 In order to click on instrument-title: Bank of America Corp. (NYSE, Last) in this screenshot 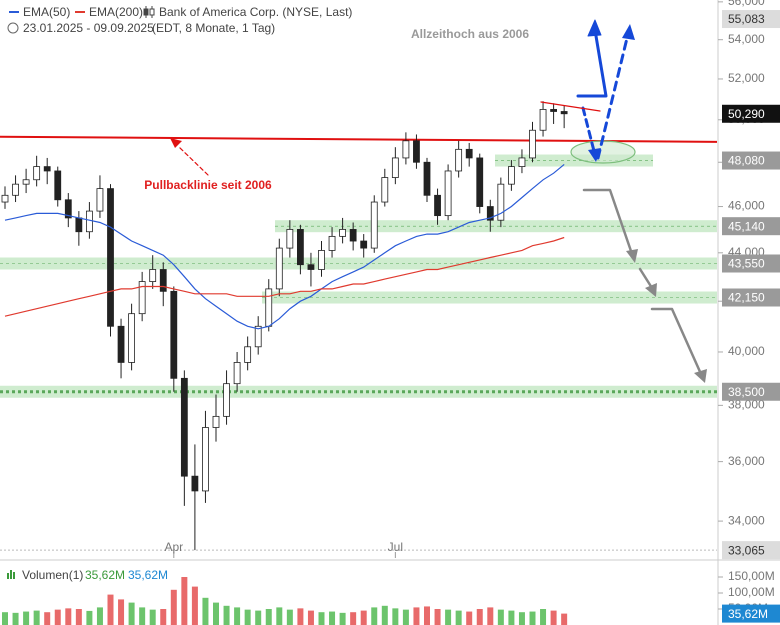, I will do `click(255, 12)`.